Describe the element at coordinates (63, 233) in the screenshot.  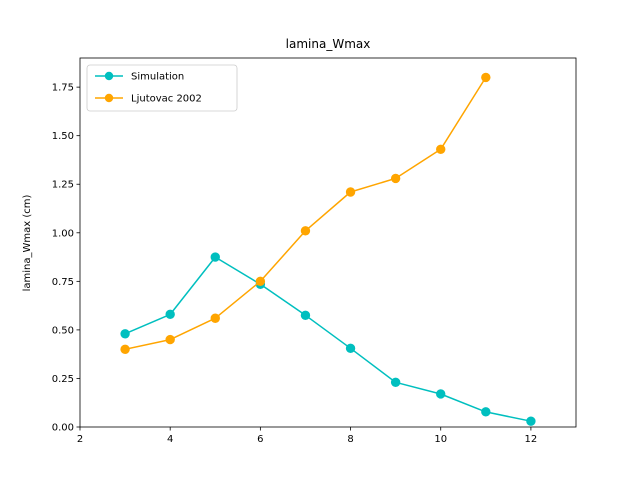
I see `y-tick-label: 1.00` at that location.